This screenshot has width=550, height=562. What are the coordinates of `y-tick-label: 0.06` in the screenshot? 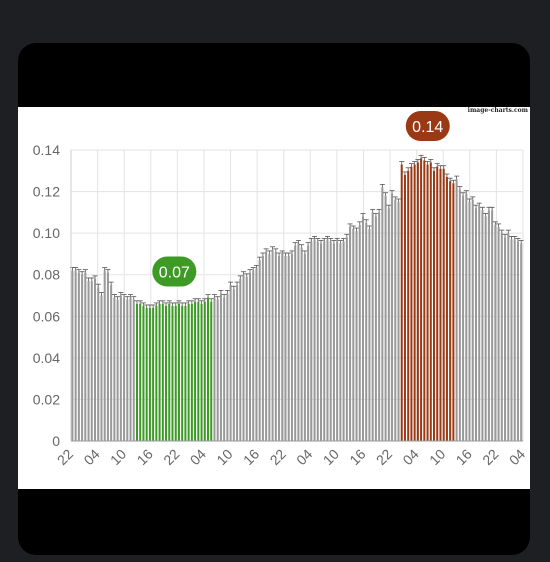 It's located at (46, 316).